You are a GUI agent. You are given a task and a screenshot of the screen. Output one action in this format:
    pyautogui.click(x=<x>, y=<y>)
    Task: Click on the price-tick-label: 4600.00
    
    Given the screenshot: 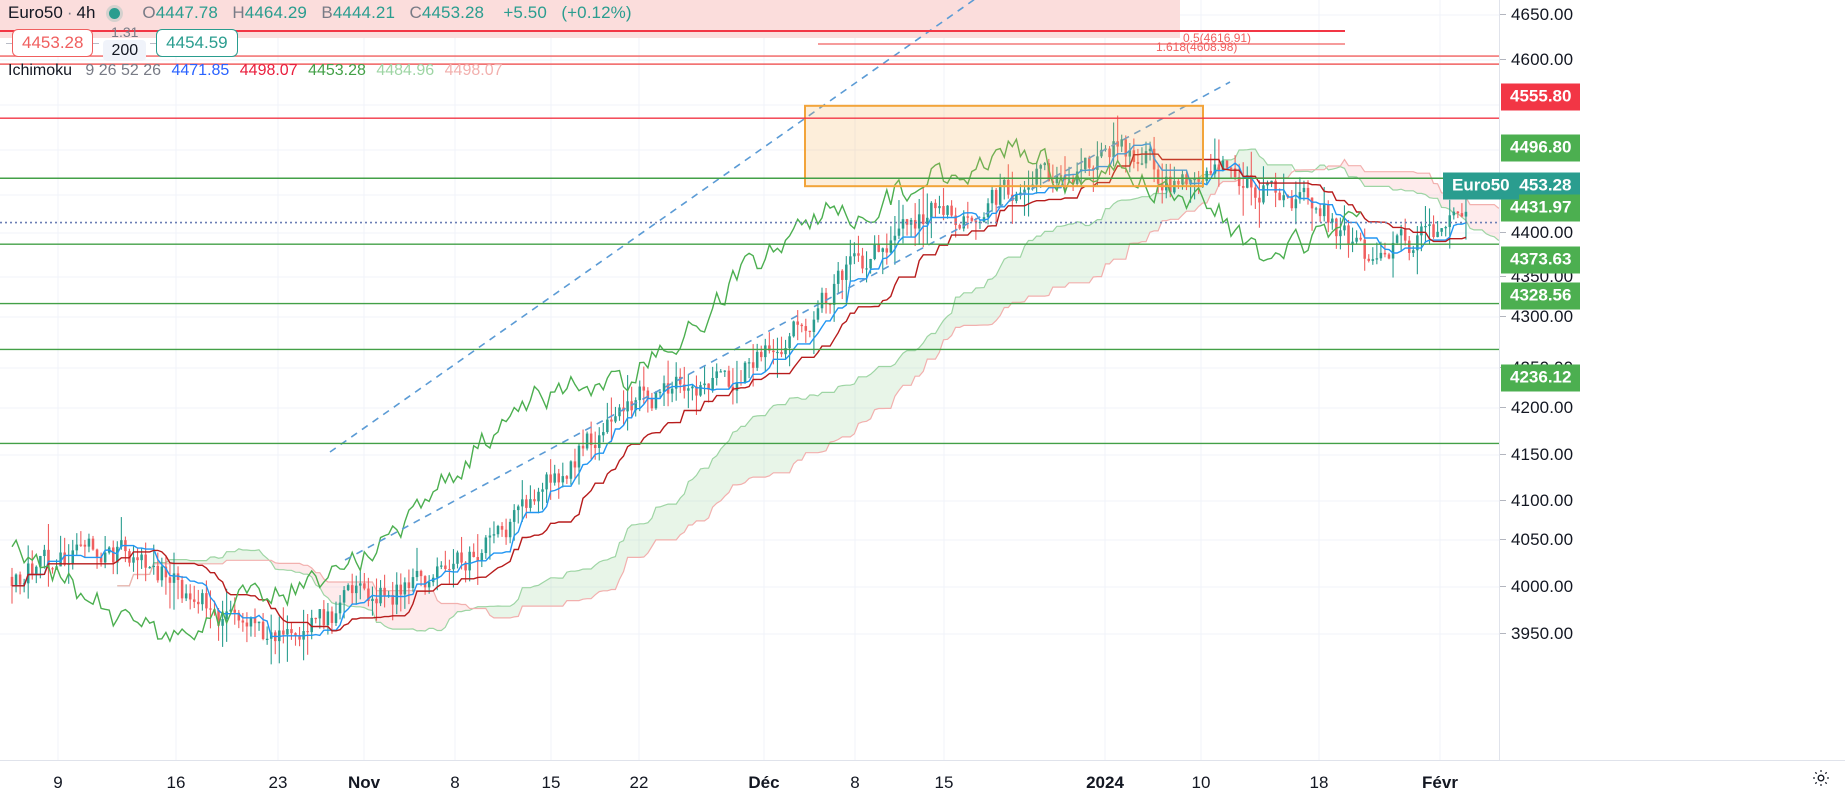 What is the action you would take?
    pyautogui.click(x=1542, y=59)
    